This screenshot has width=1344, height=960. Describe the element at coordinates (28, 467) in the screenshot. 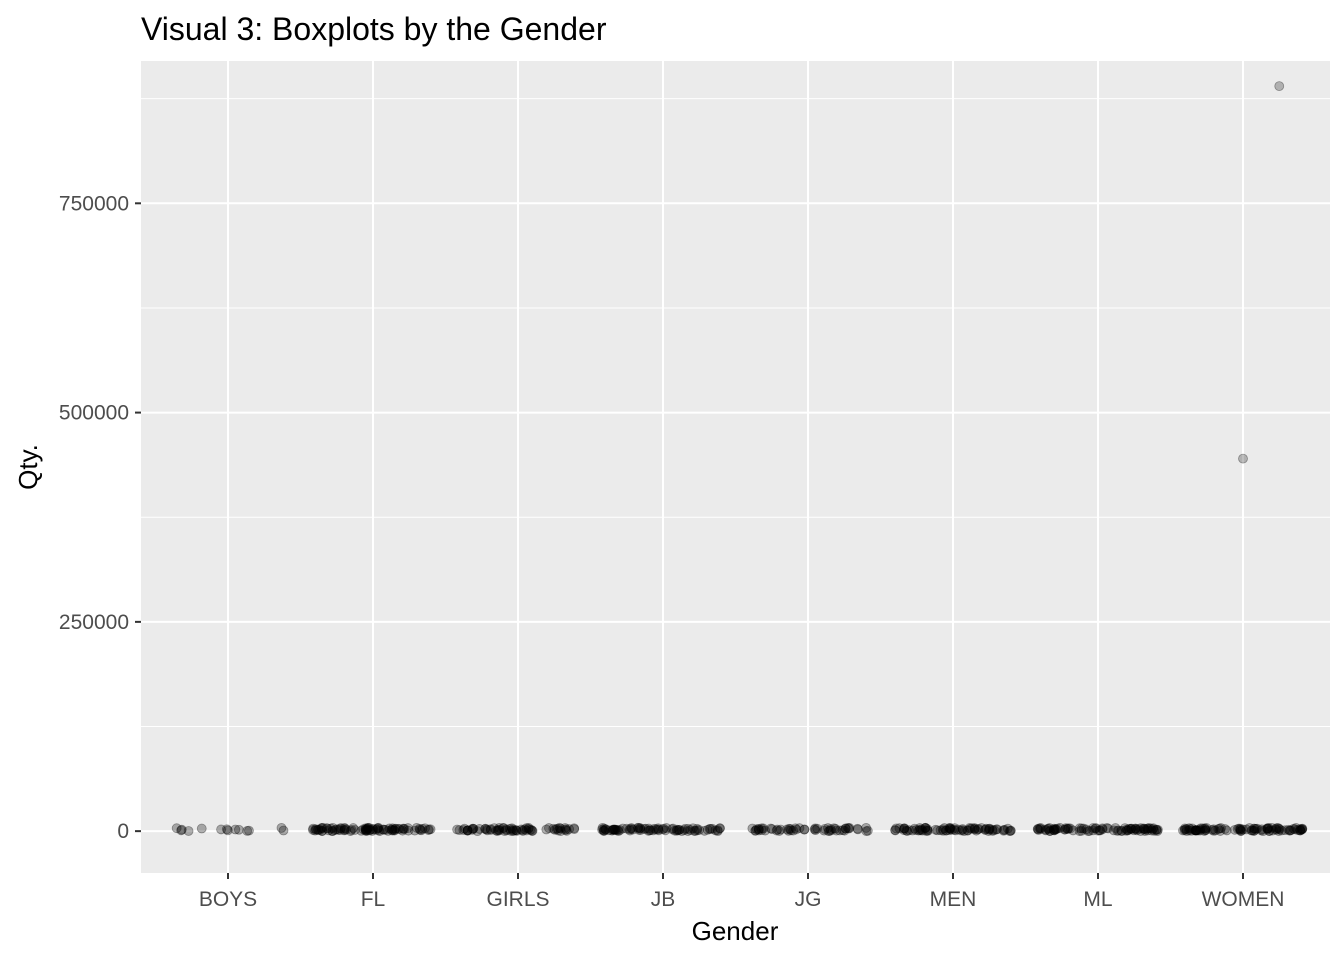

I see `y-axis-title: Qty.` at that location.